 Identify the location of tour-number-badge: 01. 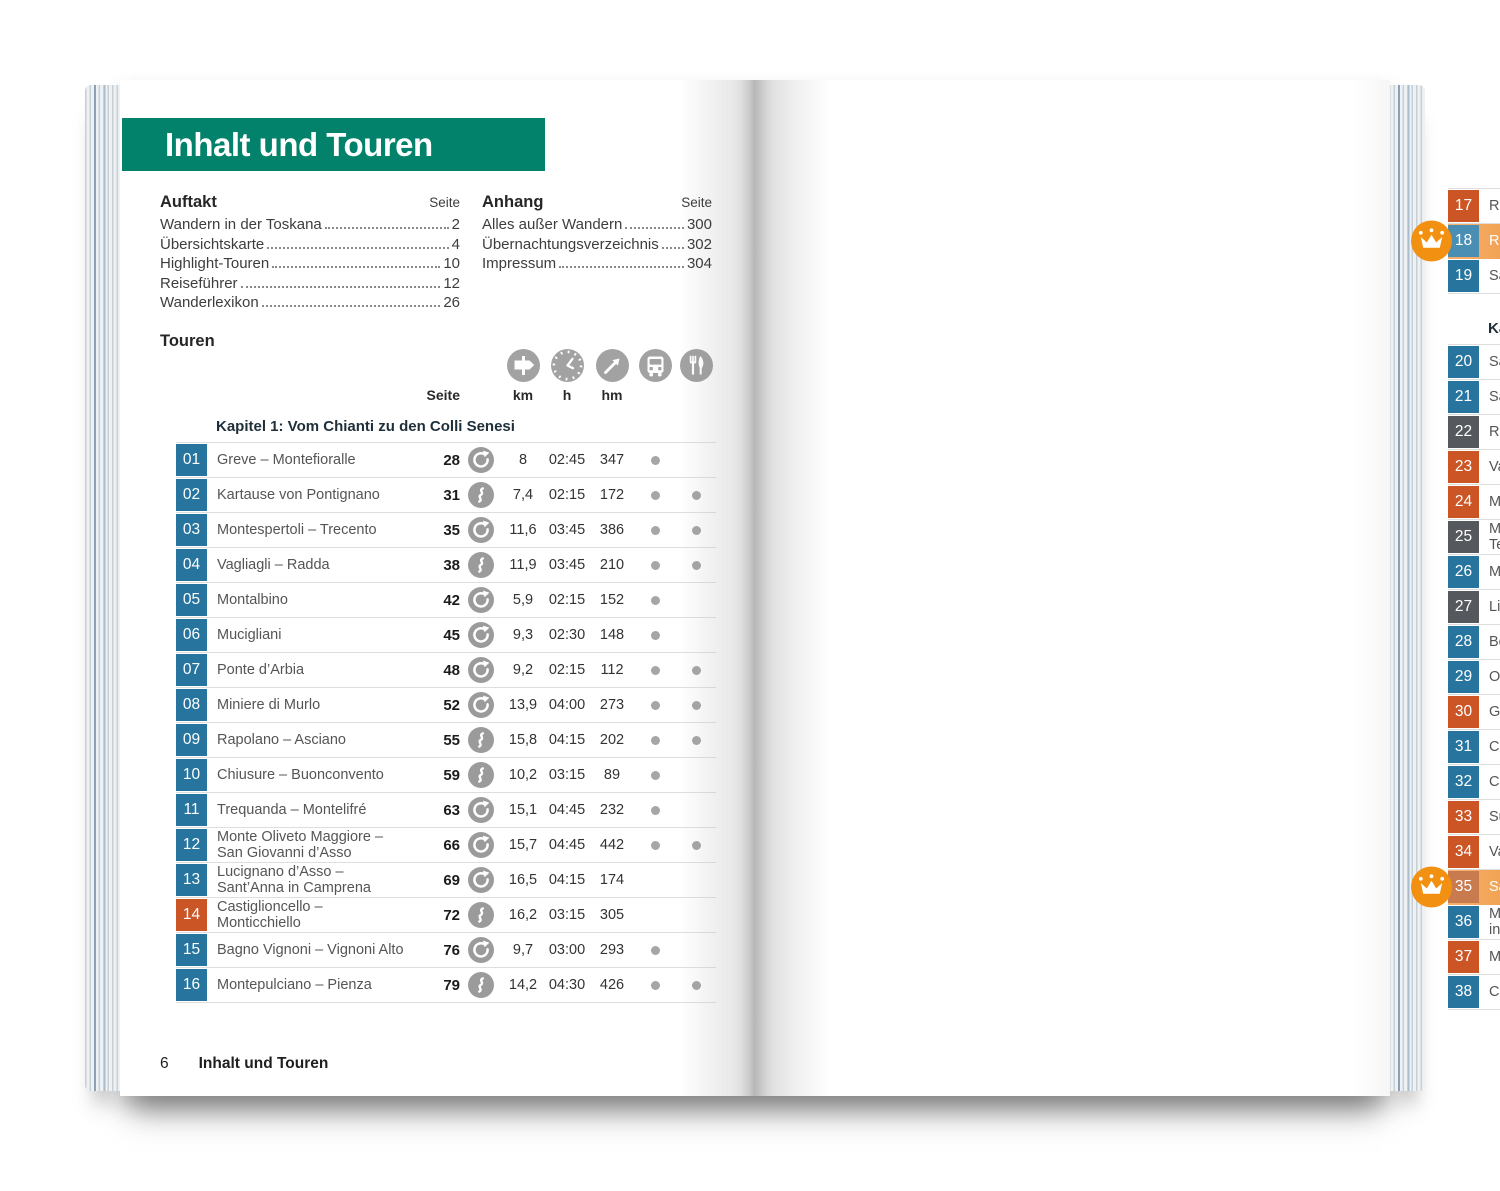
(191, 460).